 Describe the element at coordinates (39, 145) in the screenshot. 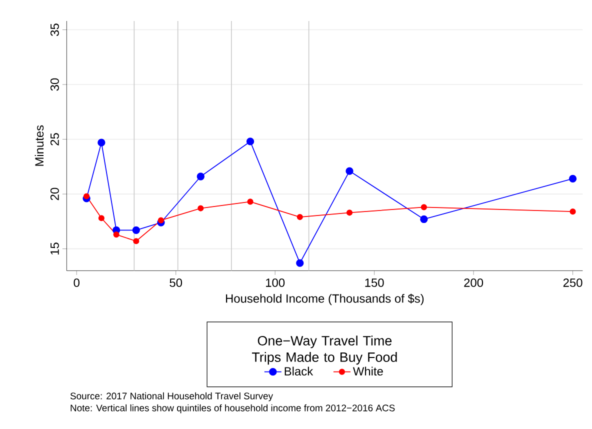

I see `y-axis-title: Minutes` at that location.